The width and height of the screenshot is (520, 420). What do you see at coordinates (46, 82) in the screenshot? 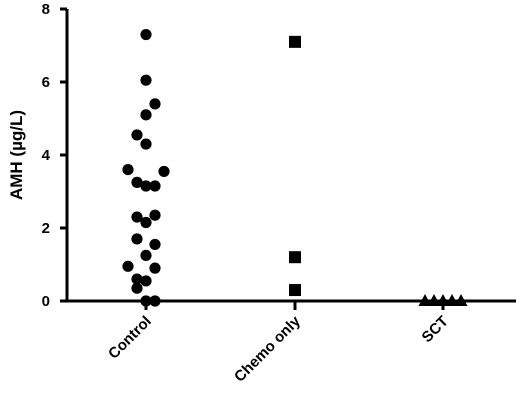
I see `y-tick-label: 6` at bounding box center [46, 82].